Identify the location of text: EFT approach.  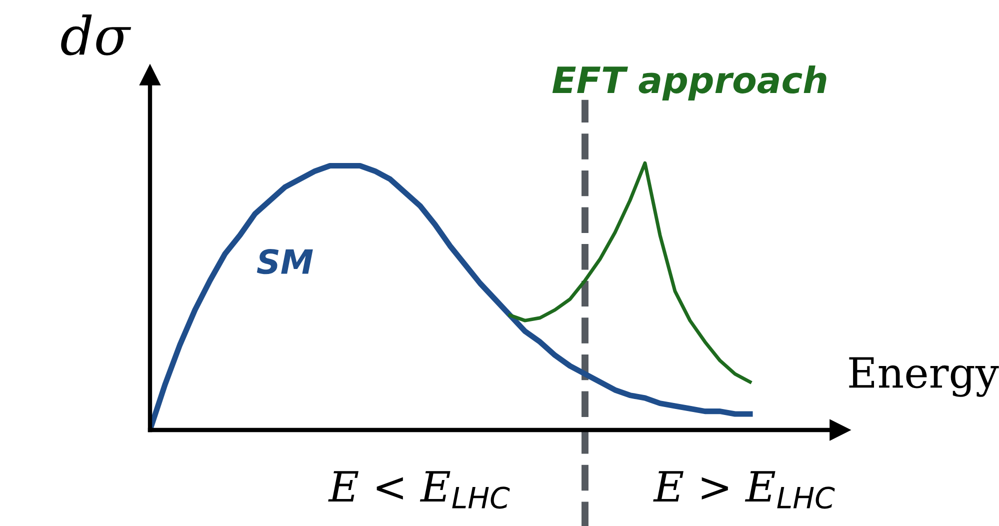
(689, 83).